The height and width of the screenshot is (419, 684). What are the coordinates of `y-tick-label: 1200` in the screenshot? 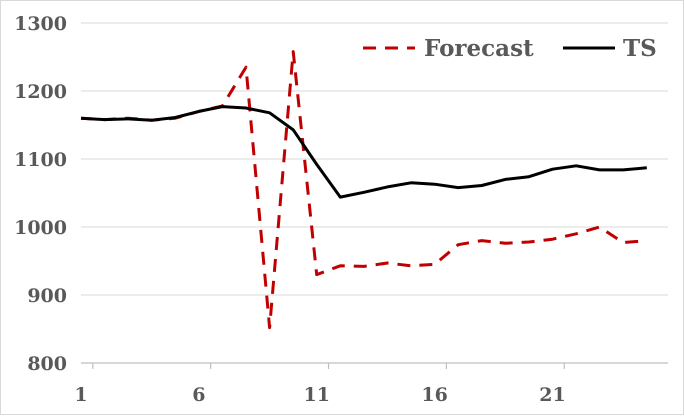 It's located at (40, 92).